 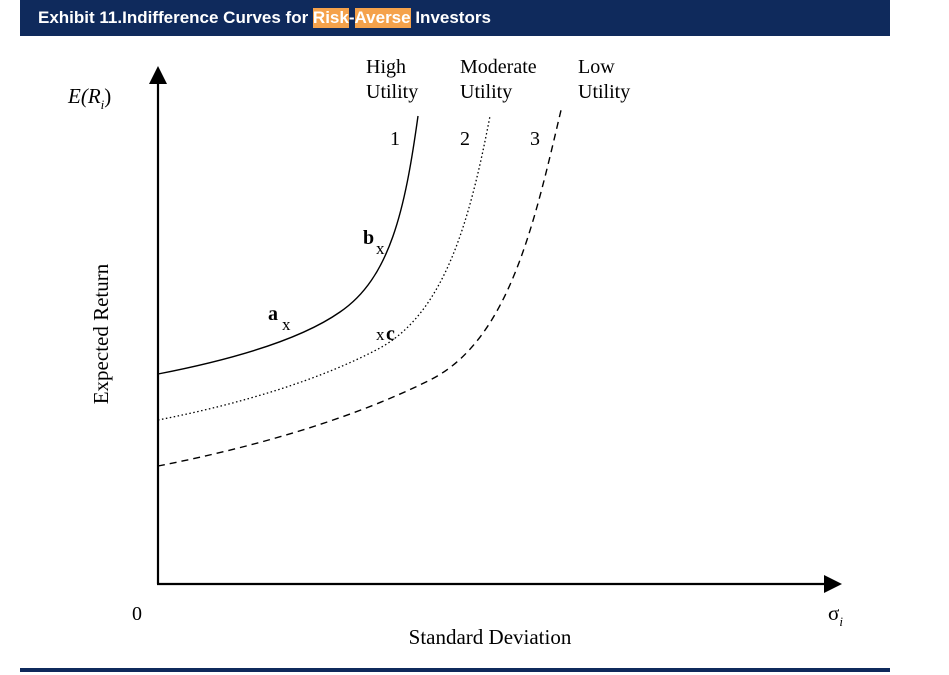 What do you see at coordinates (395, 139) in the screenshot?
I see `curve-1-number: 1` at bounding box center [395, 139].